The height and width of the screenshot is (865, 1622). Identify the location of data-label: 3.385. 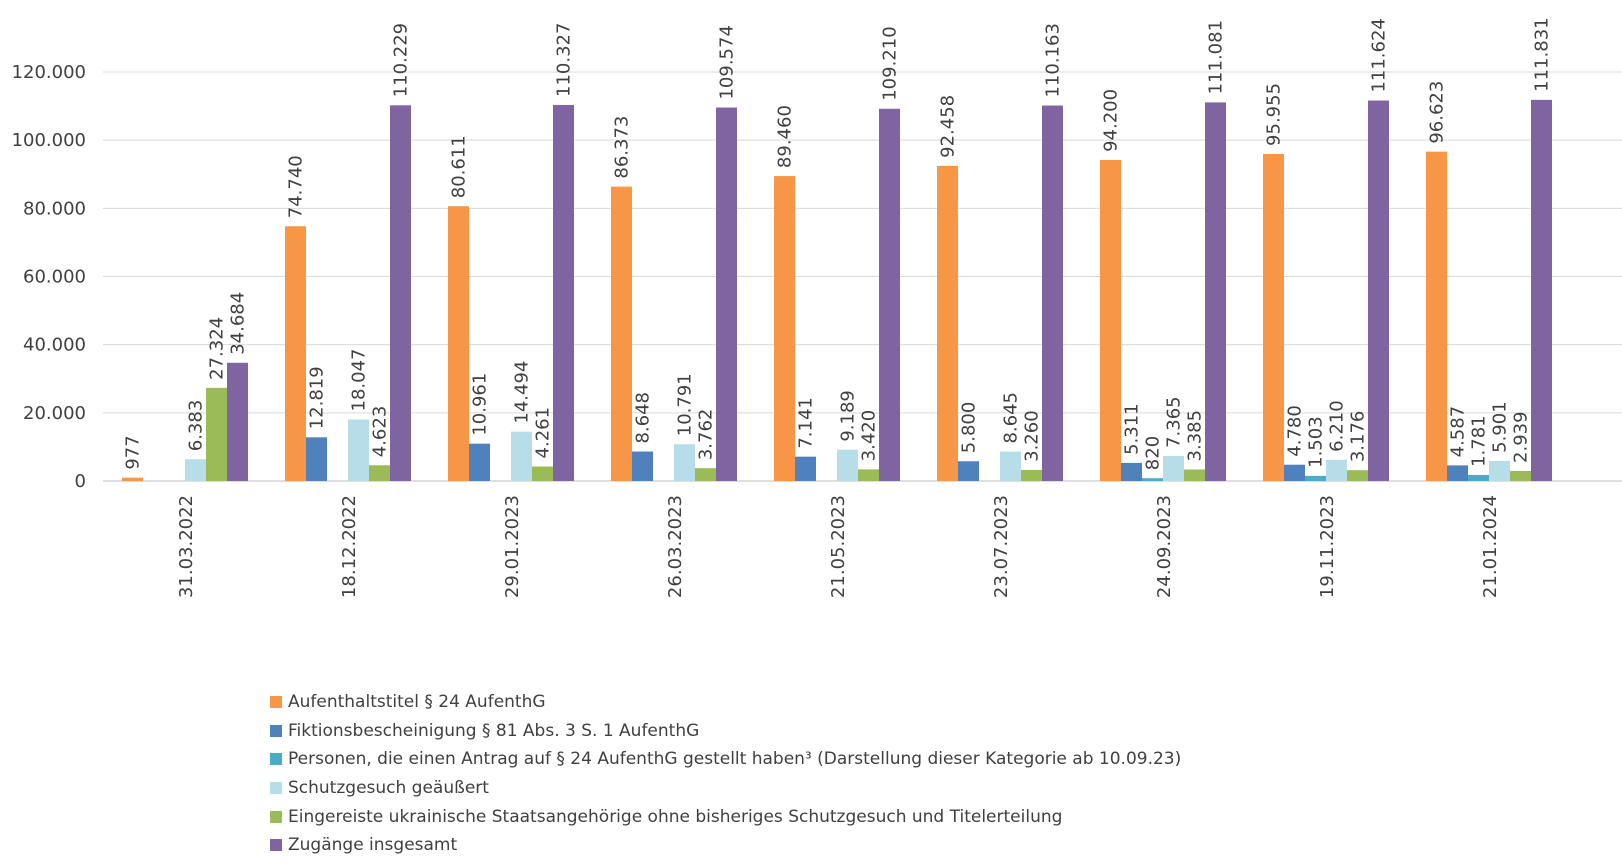
(1195, 436).